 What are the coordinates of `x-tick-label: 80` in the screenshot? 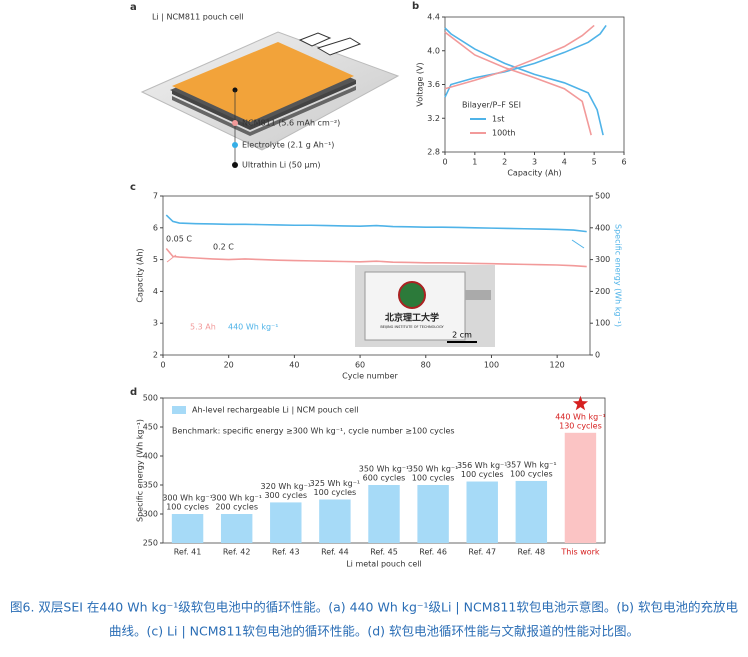 It's located at (426, 365).